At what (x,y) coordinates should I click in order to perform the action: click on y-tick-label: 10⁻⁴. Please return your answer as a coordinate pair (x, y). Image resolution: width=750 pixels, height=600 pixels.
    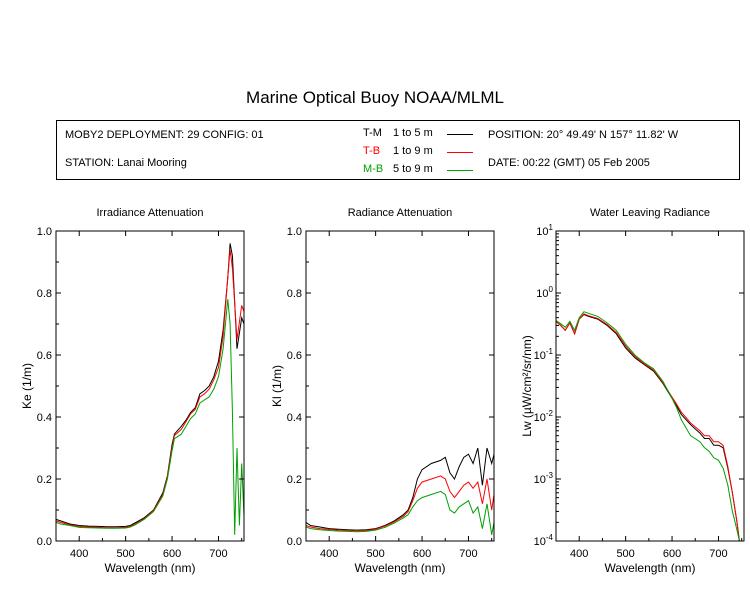
    Looking at the image, I should click on (544, 540).